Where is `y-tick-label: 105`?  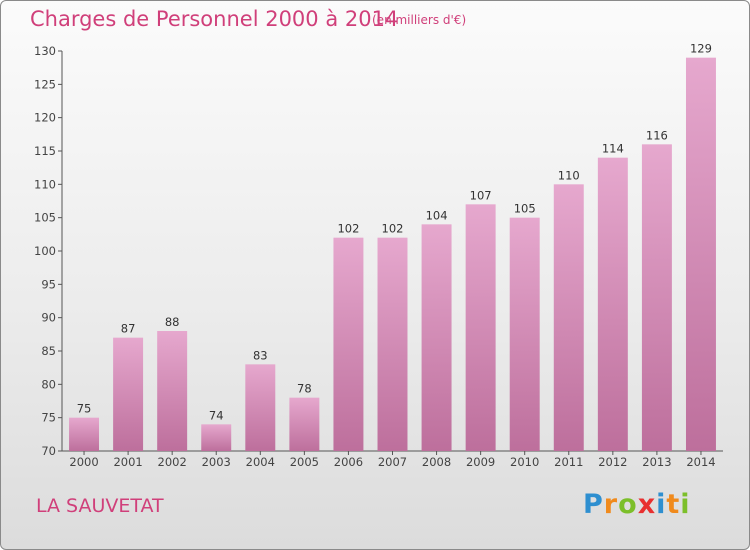 y-tick-label: 105 is located at coordinates (45, 218).